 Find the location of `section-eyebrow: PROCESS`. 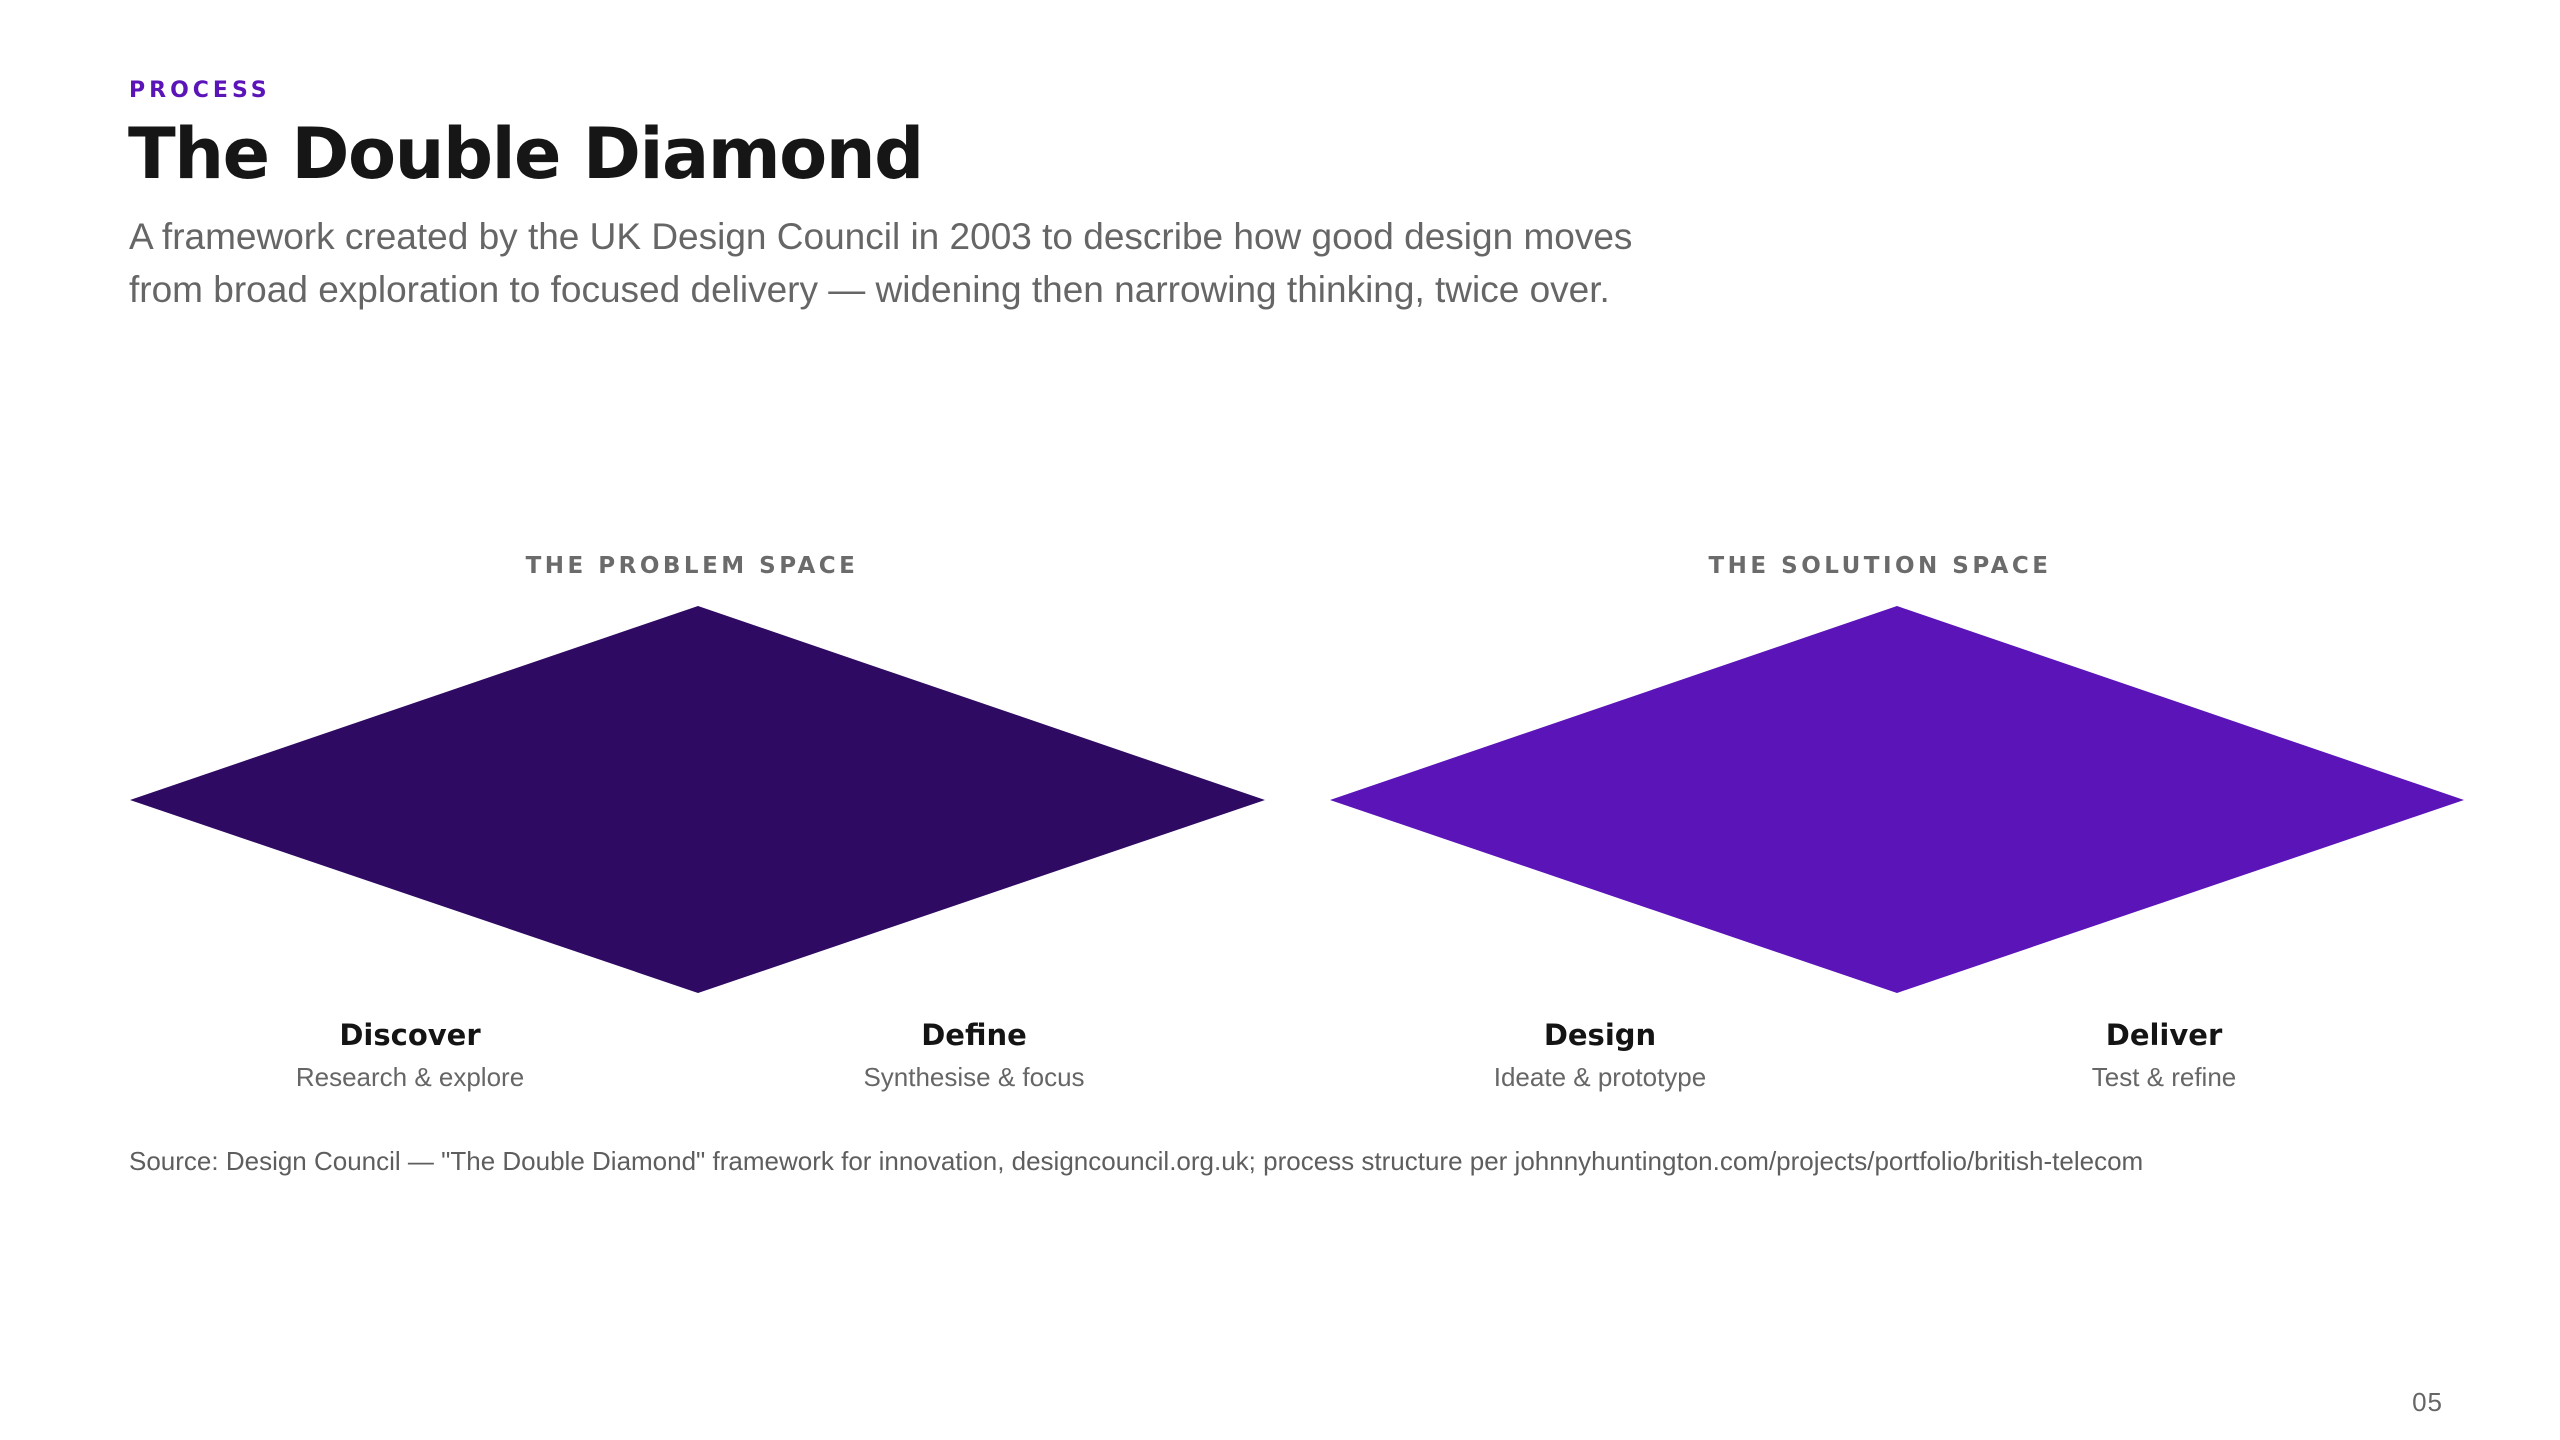

section-eyebrow: PROCESS is located at coordinates (200, 90).